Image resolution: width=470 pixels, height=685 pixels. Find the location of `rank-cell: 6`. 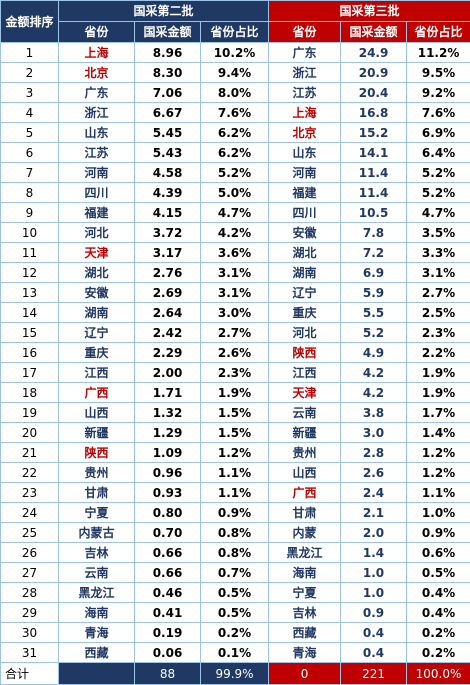

rank-cell: 6 is located at coordinates (30, 153).